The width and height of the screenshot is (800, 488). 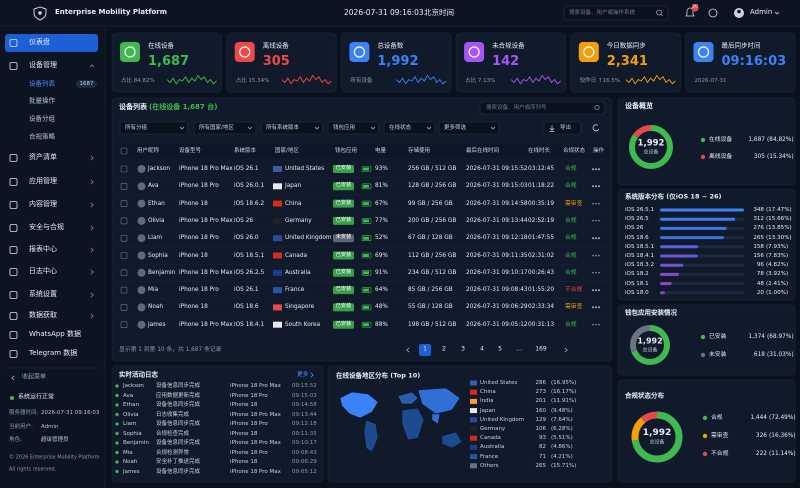 I want to click on export-label: 导出, so click(x=566, y=127).